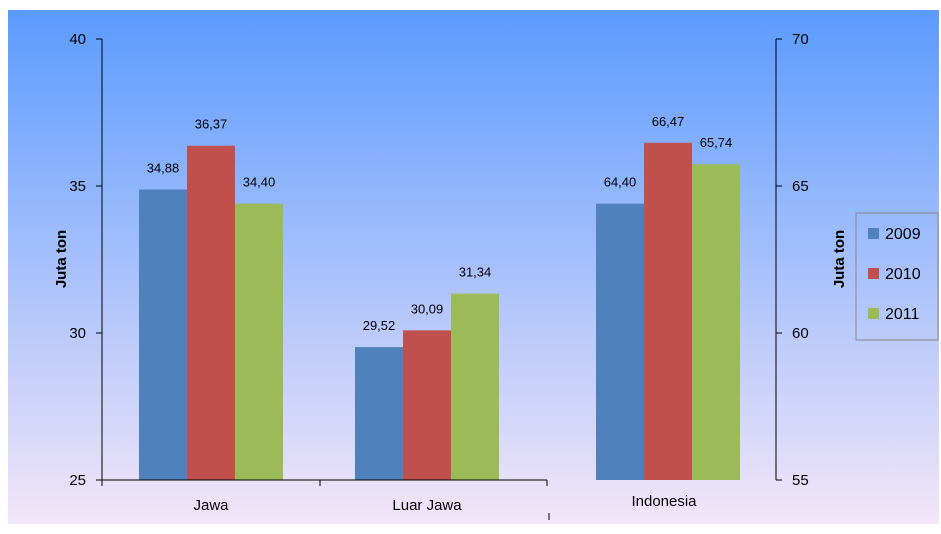 Image resolution: width=941 pixels, height=534 pixels. I want to click on data-label-luar-jawa-2009: 29,52, so click(379, 325).